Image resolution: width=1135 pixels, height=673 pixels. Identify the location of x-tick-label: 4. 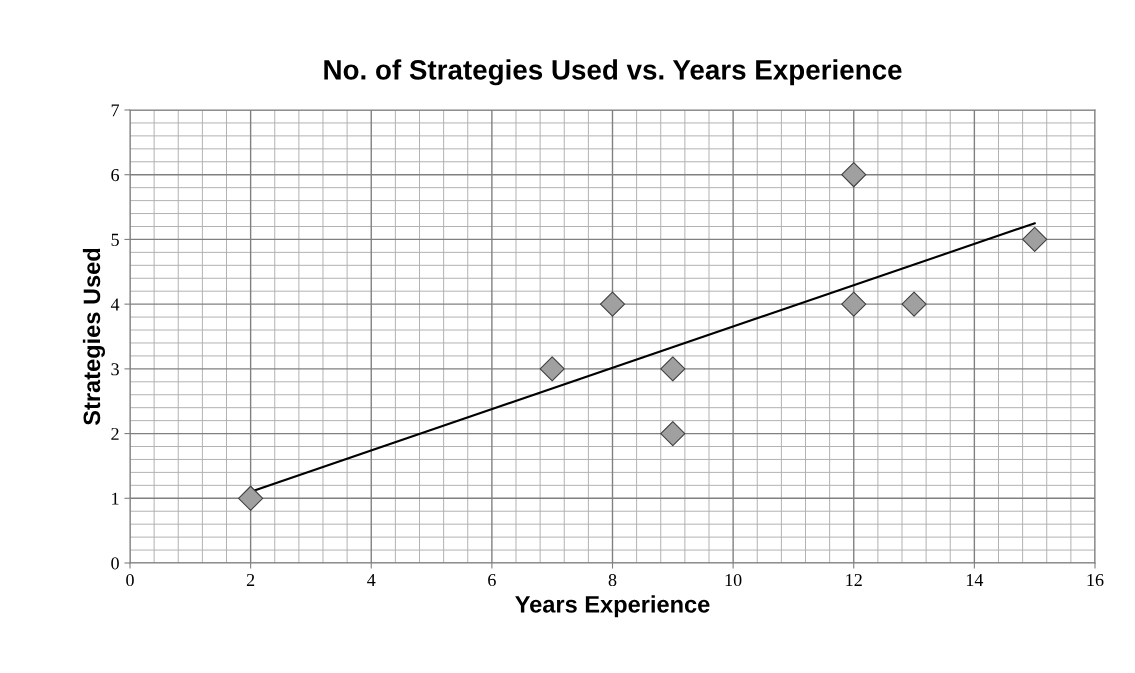
(371, 580).